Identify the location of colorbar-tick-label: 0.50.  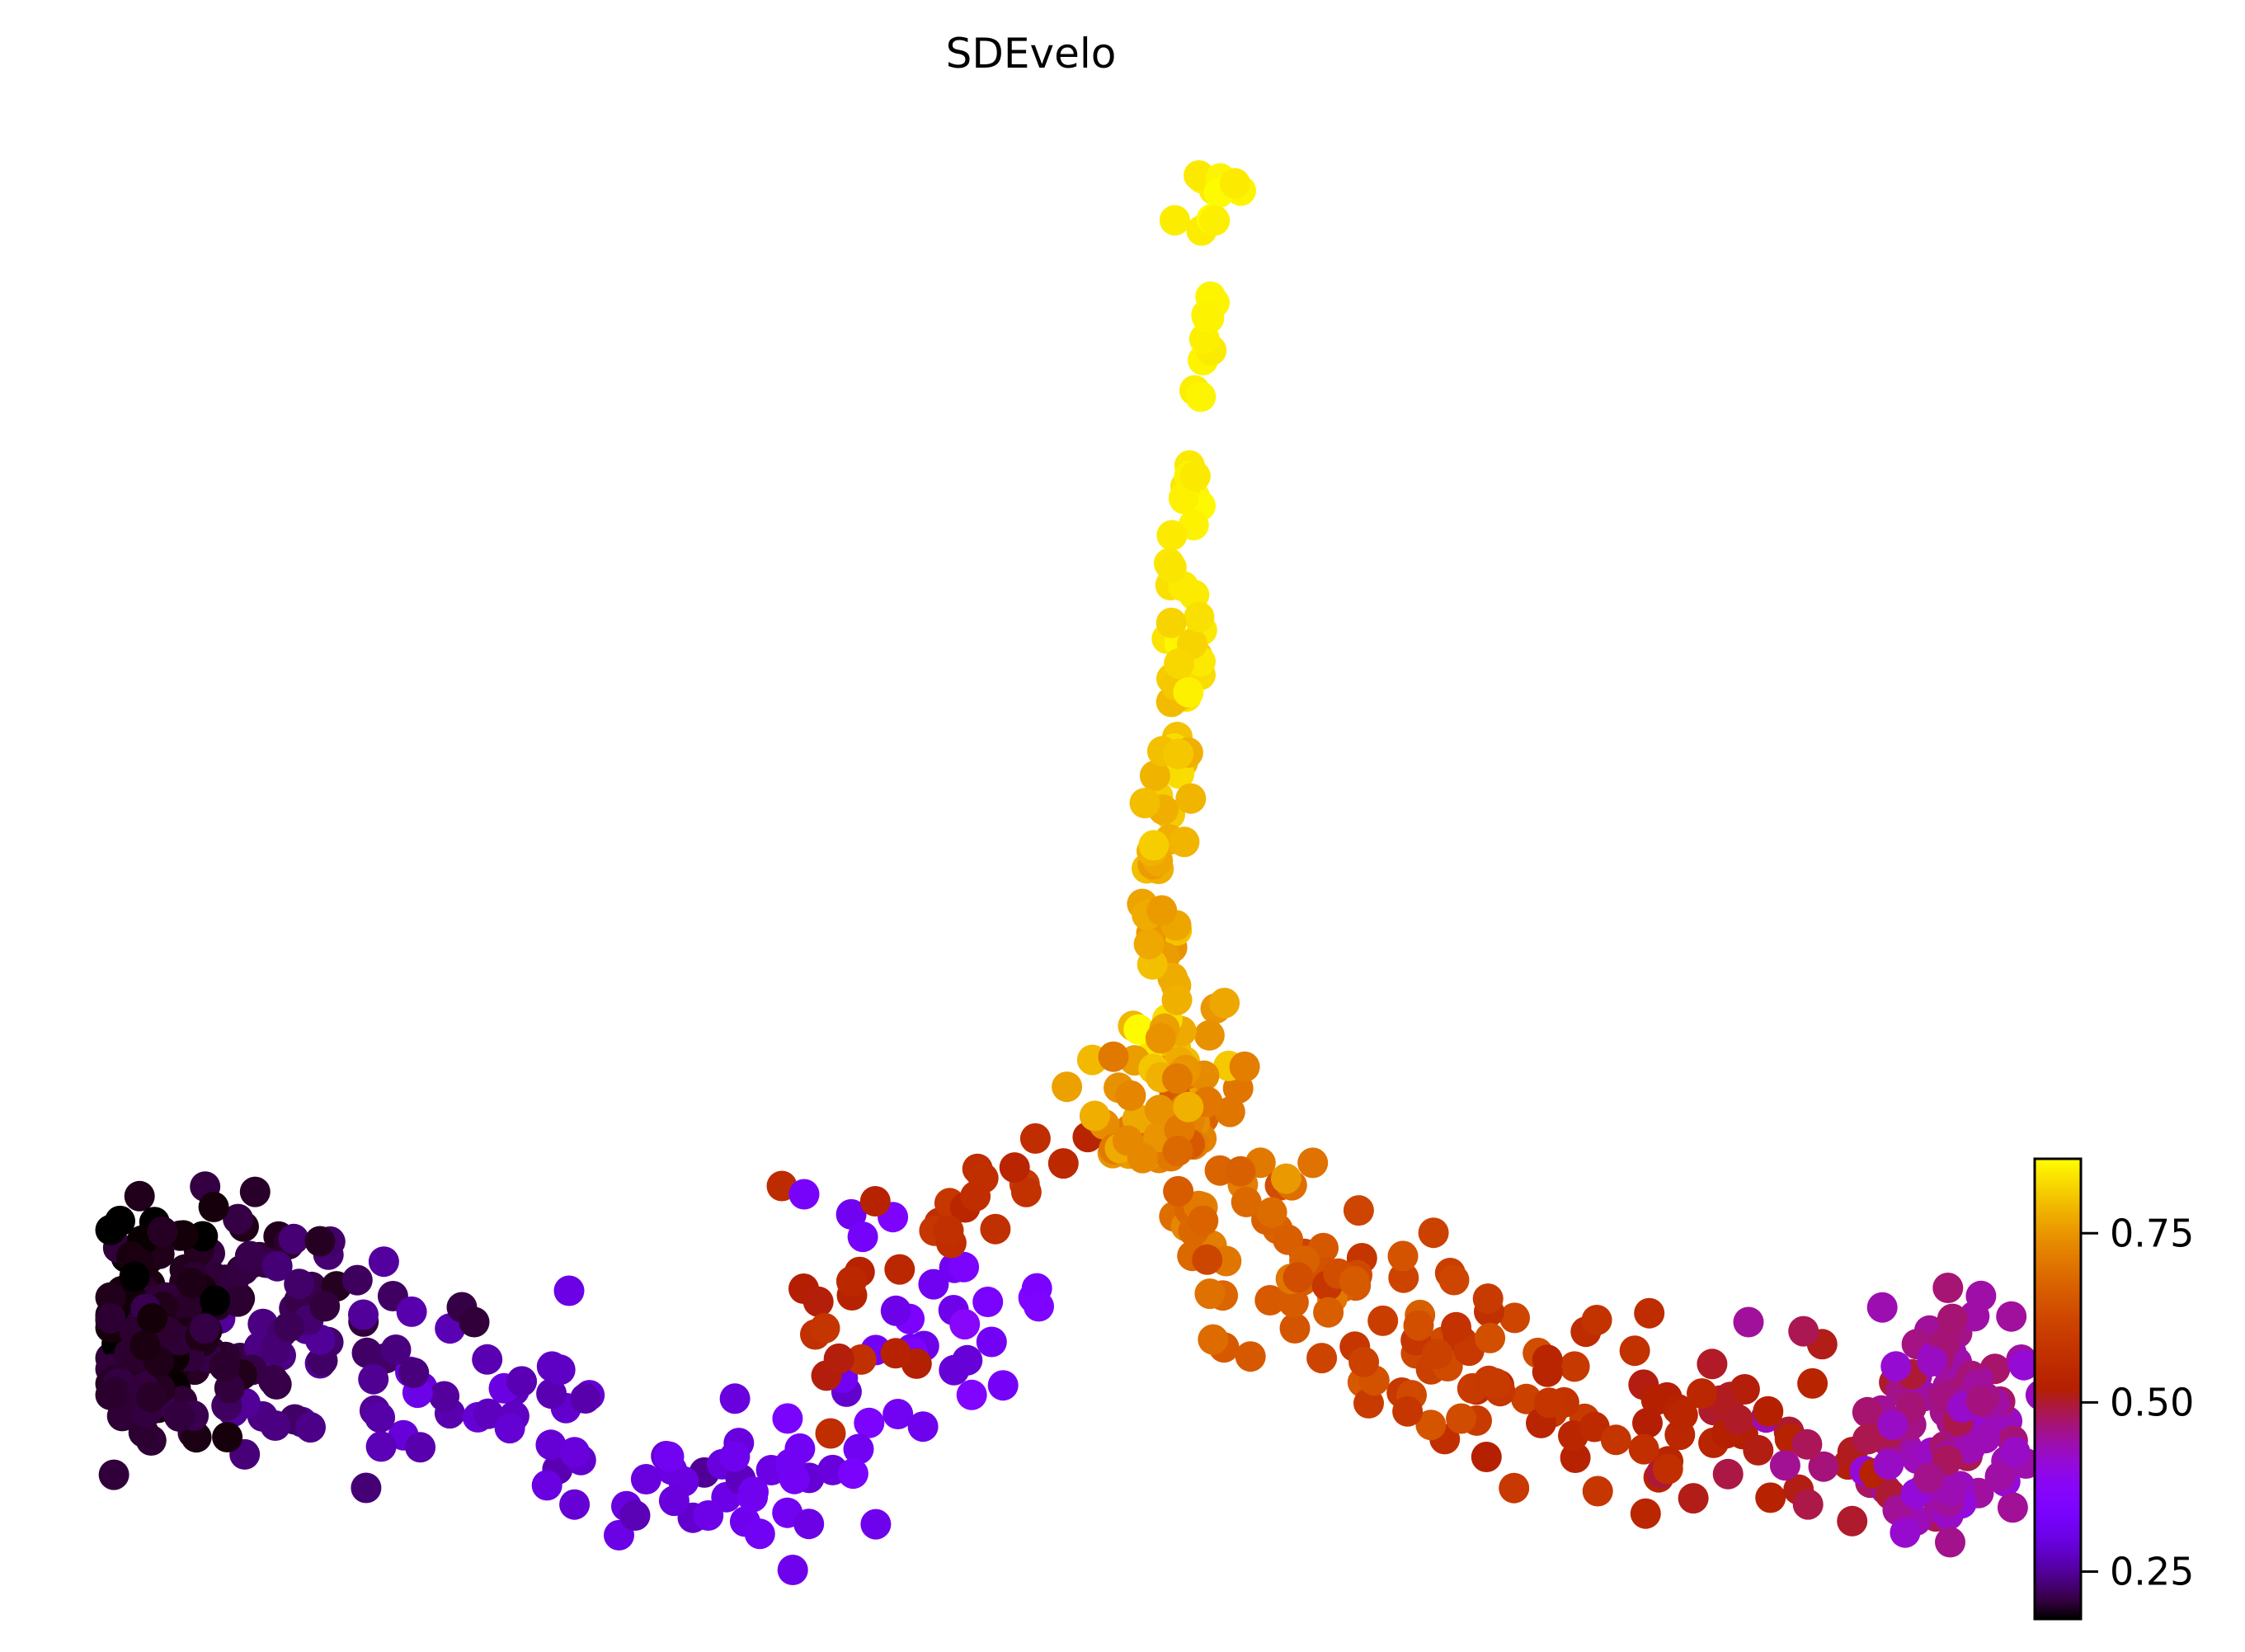
(2152, 1402).